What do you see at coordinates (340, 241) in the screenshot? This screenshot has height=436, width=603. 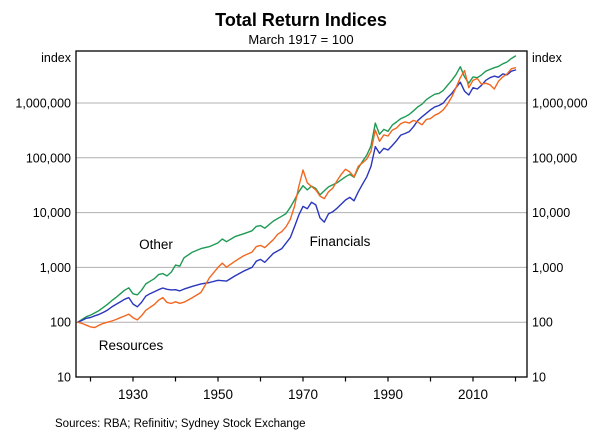 I see `series-label-financials: Financials` at bounding box center [340, 241].